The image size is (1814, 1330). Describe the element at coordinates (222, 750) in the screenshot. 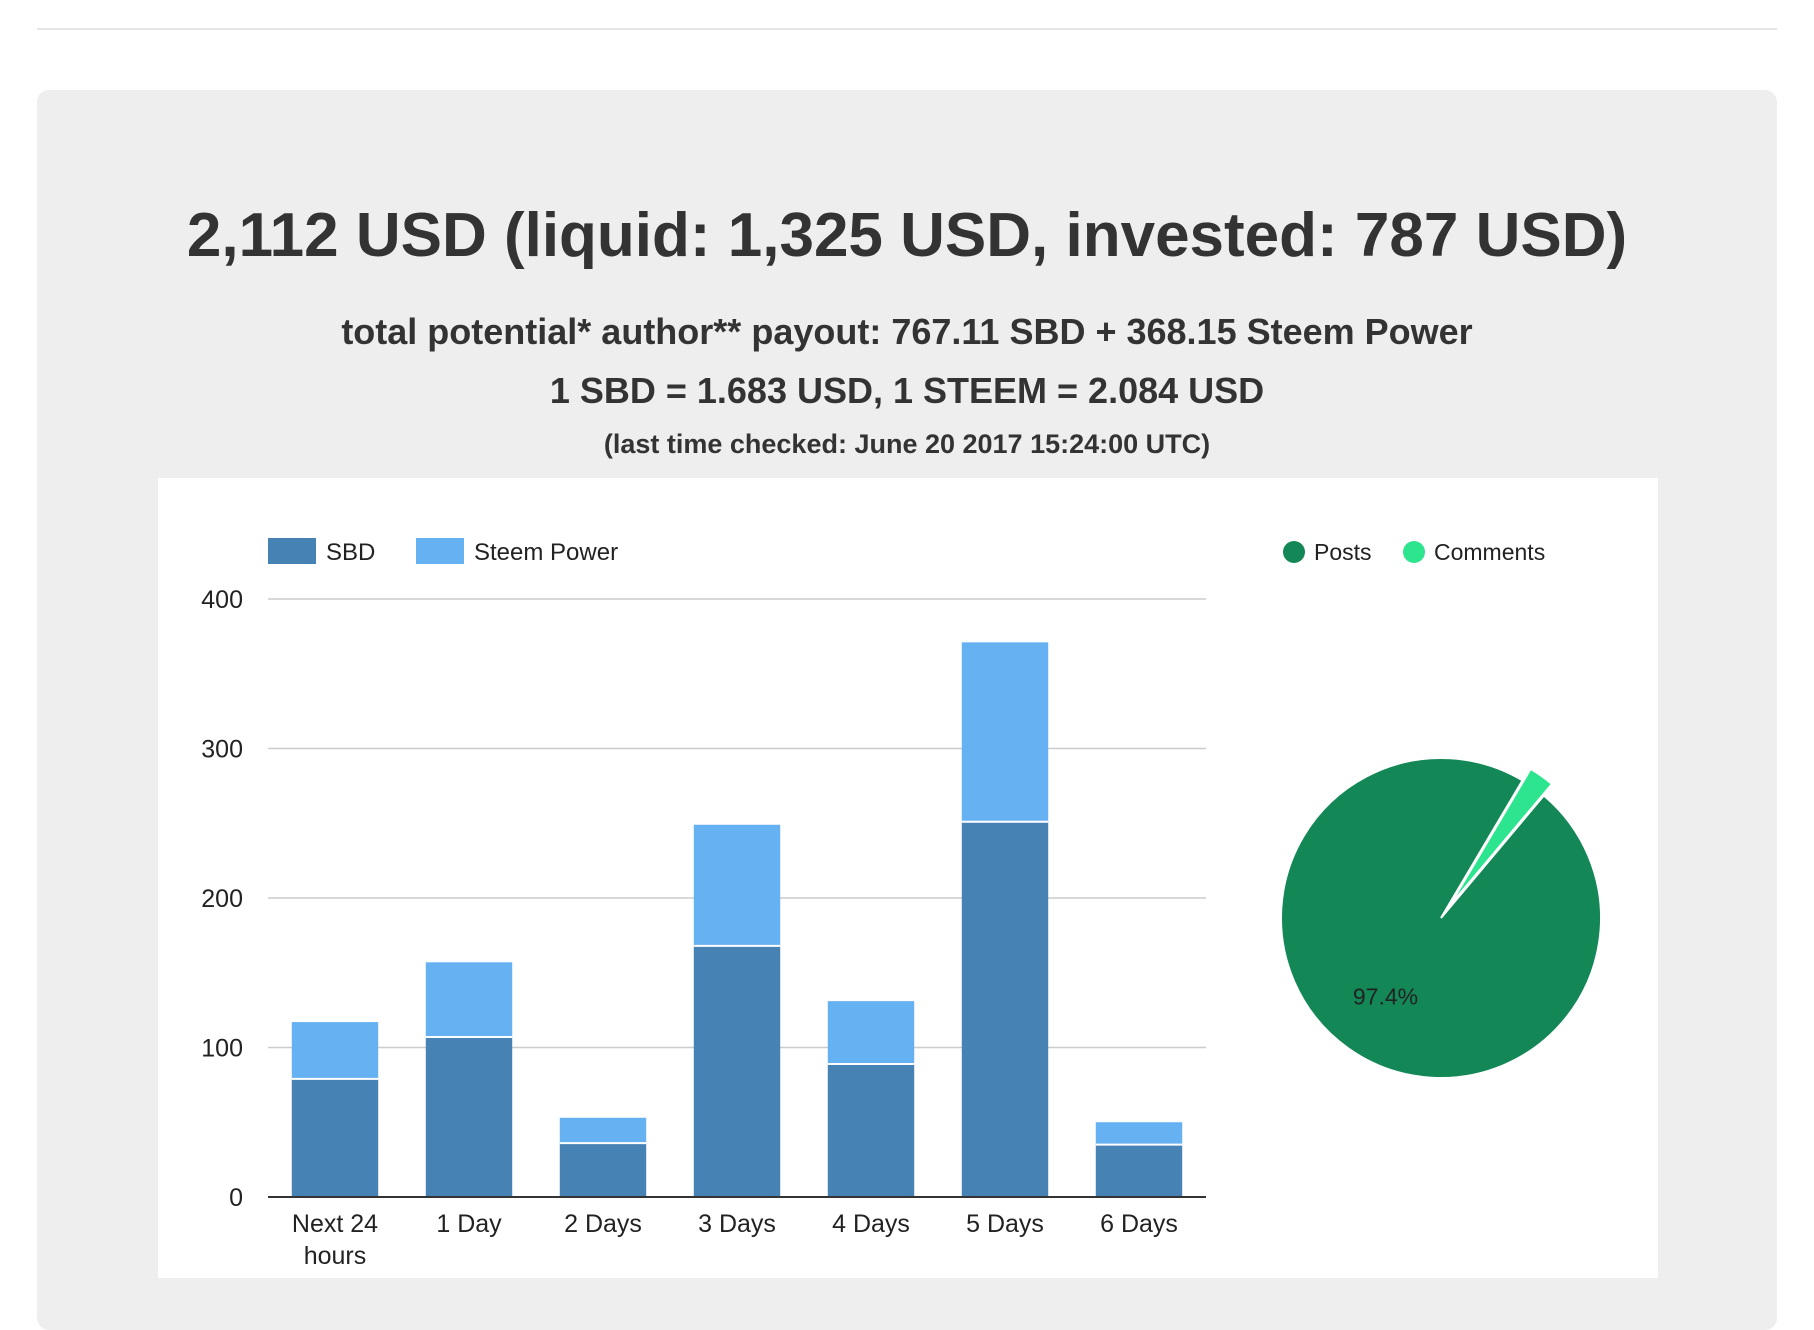

I see `y-tick-label: 300` at that location.